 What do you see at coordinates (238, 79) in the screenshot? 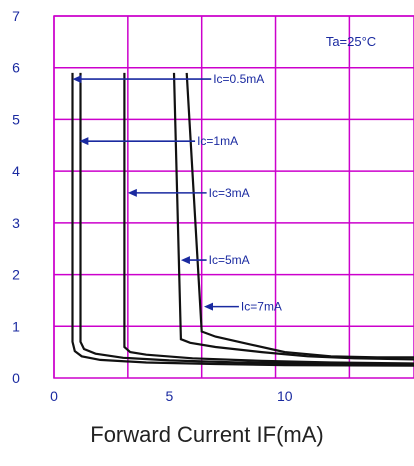
I see `series-label: Ic=0.5mA` at bounding box center [238, 79].